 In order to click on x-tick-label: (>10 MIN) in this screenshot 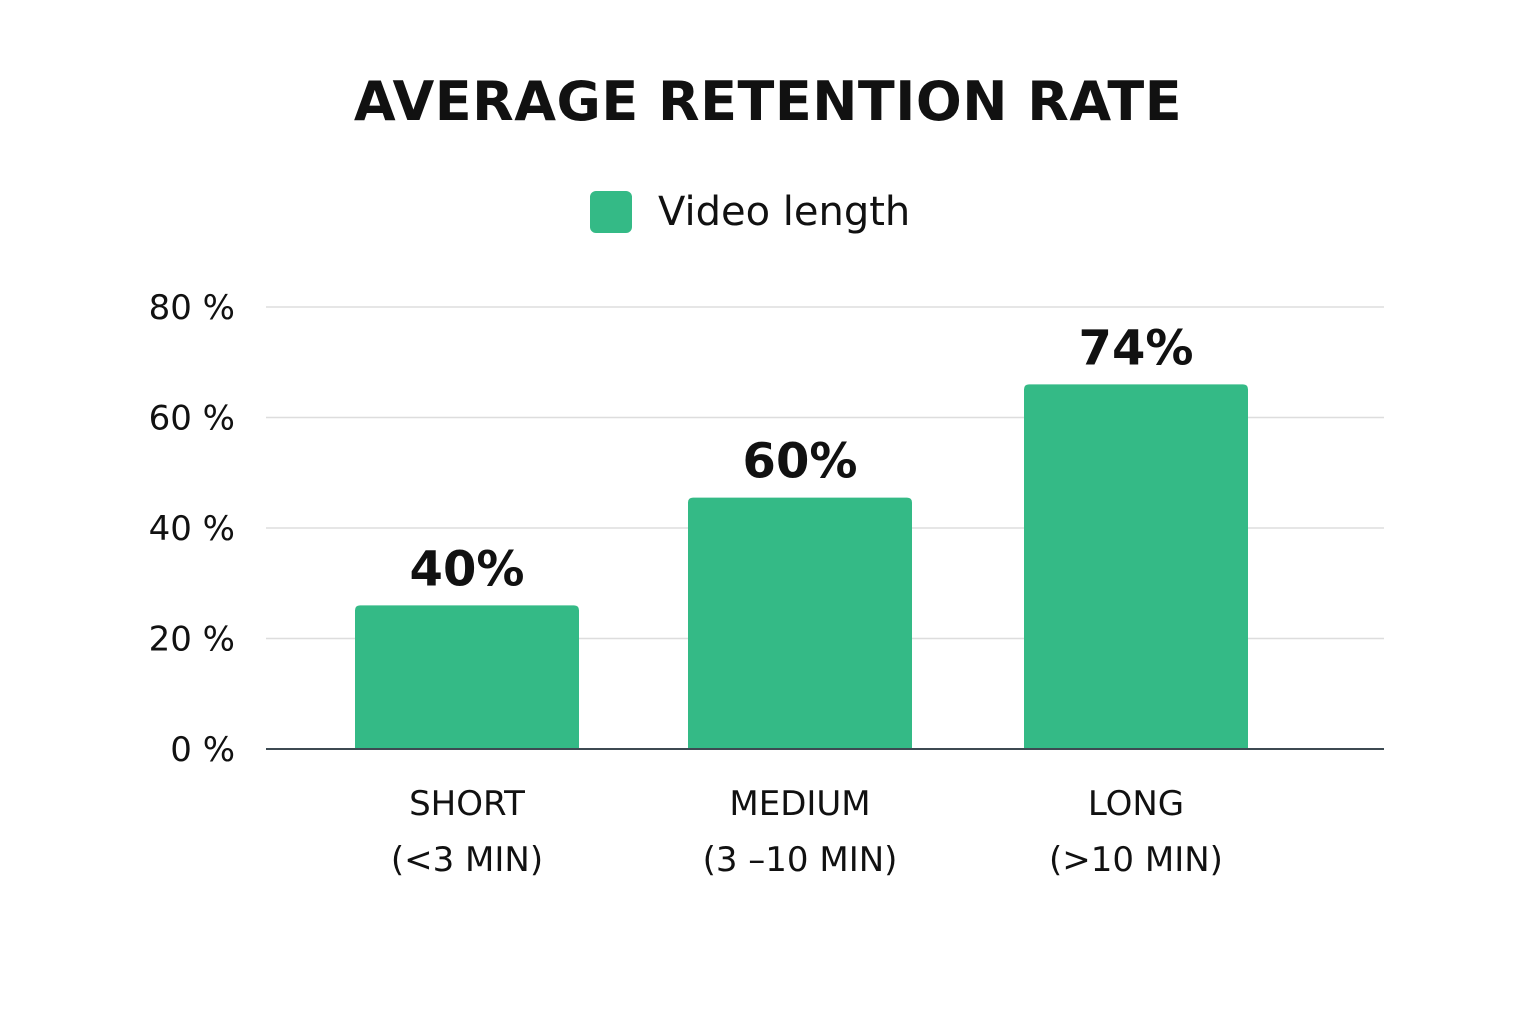, I will do `click(1136, 860)`.